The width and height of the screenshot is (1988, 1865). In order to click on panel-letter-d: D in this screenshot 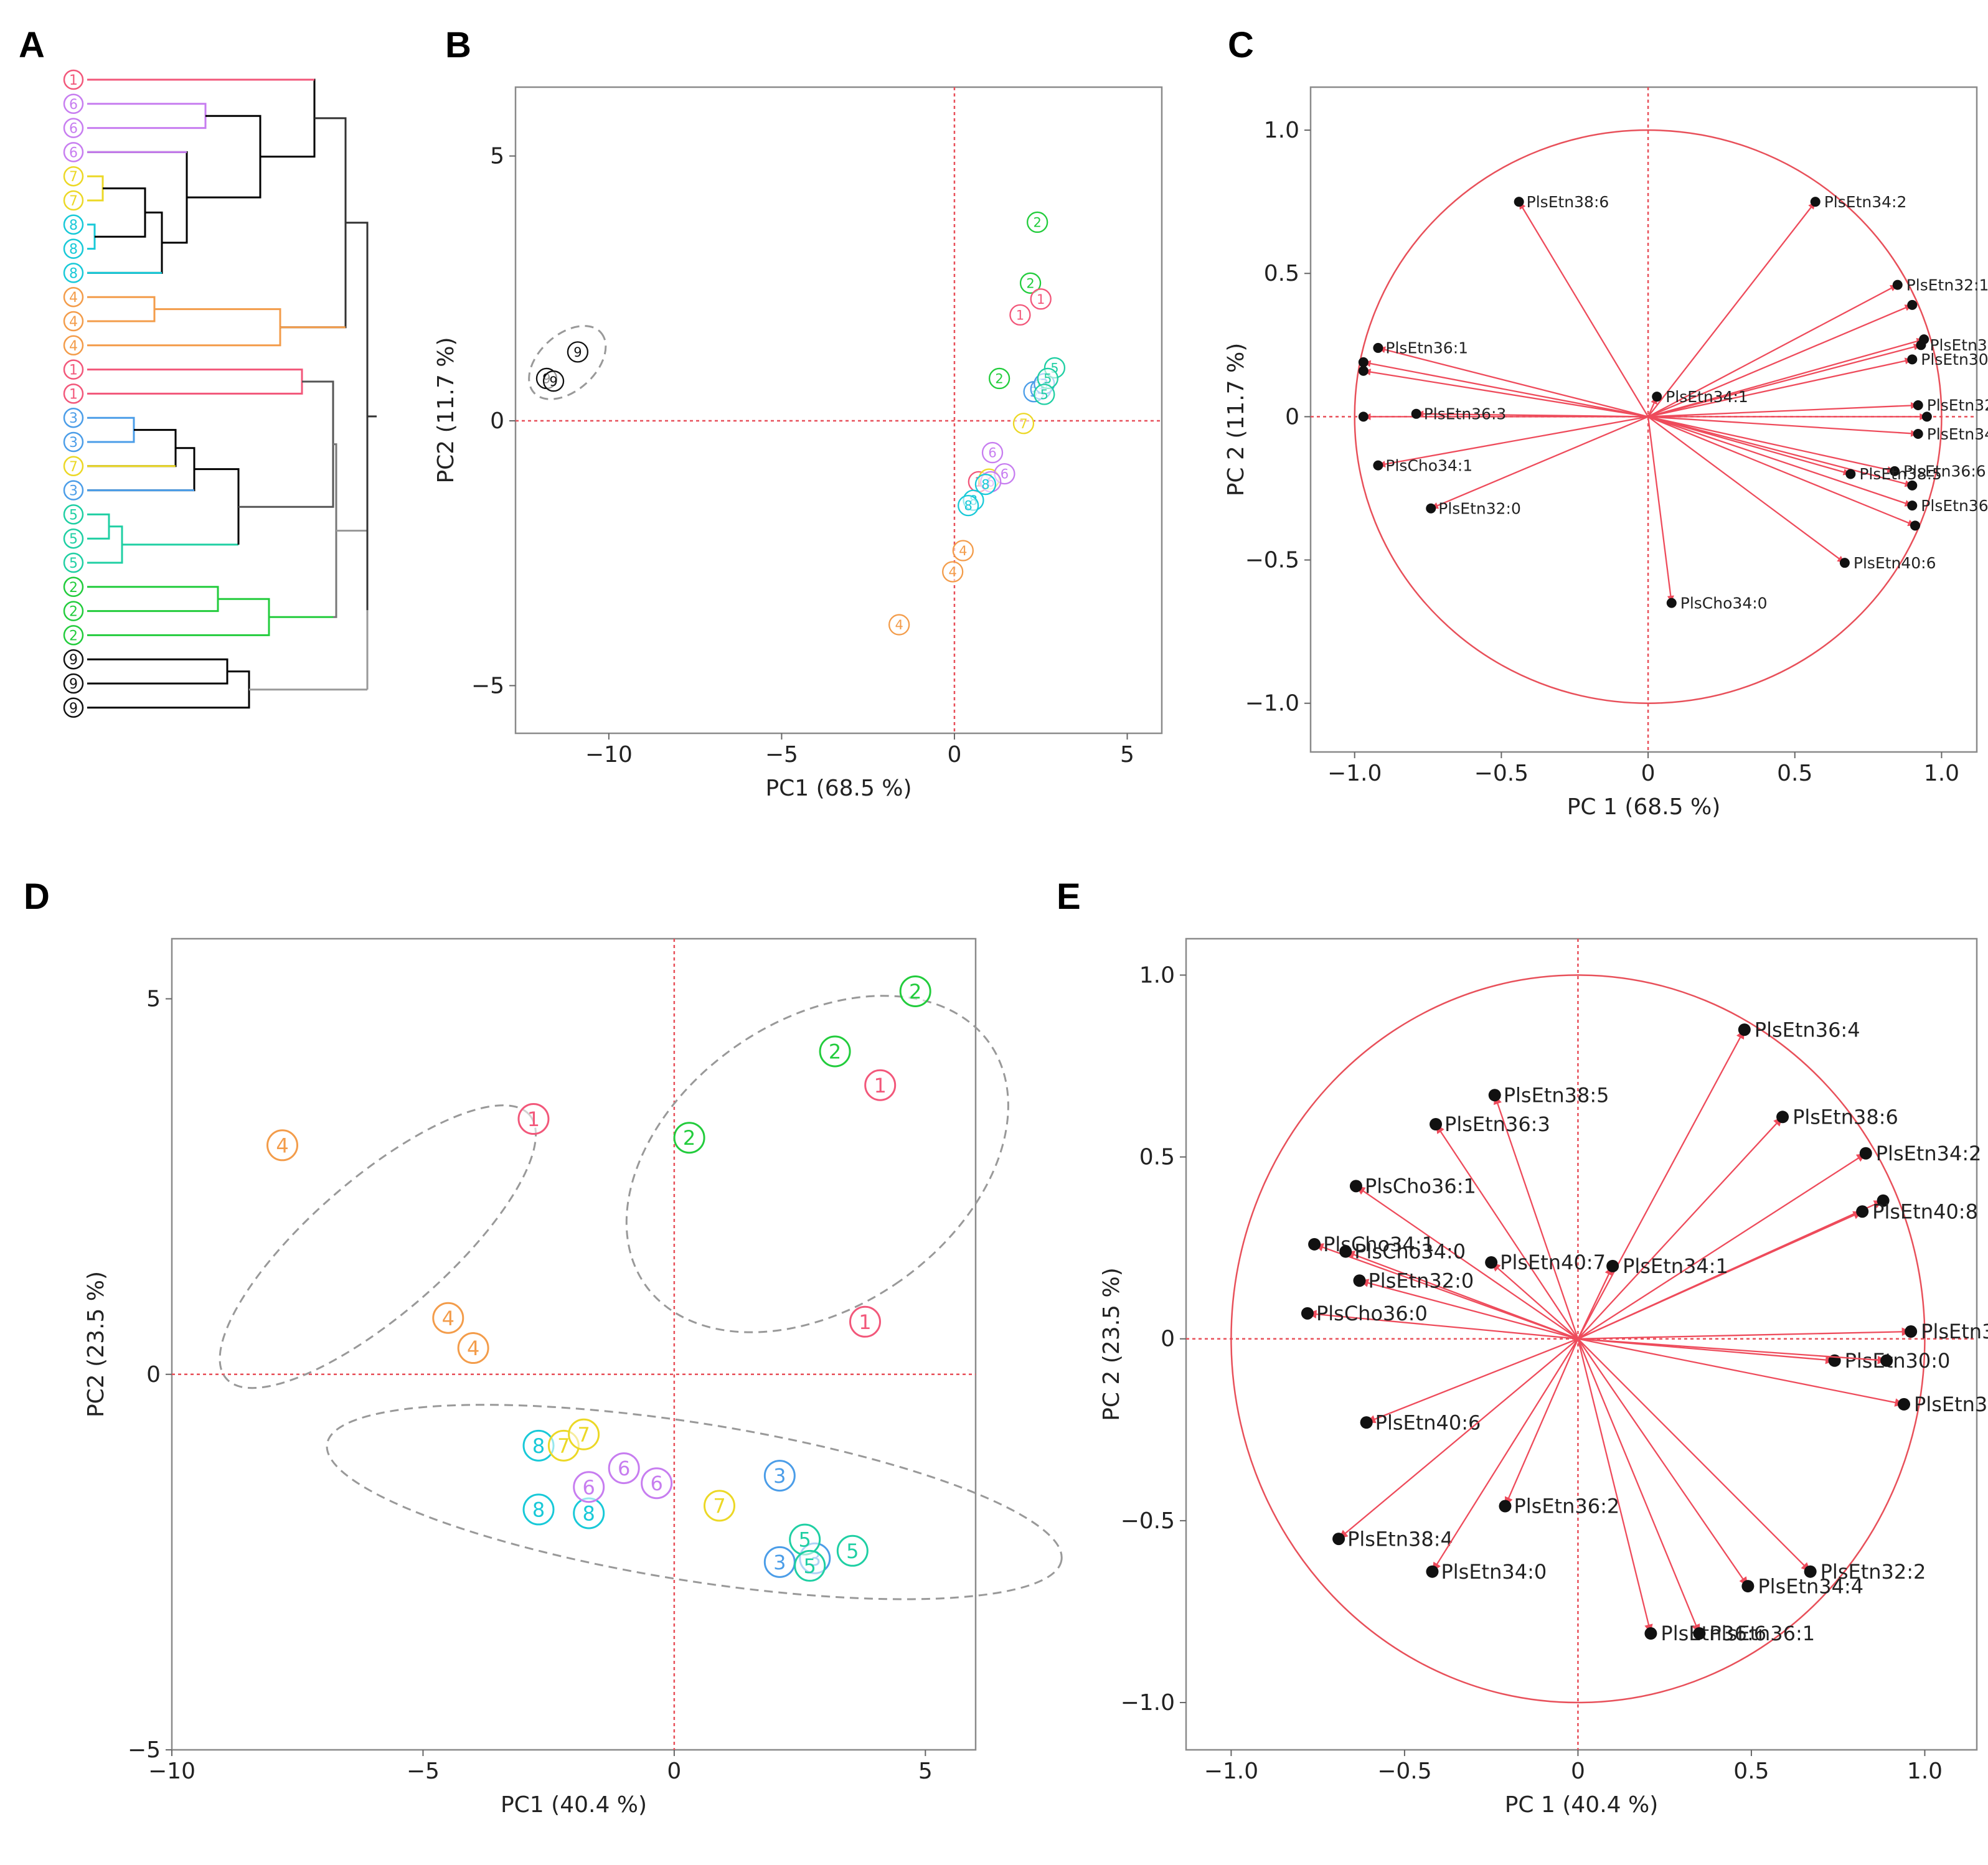, I will do `click(37, 897)`.